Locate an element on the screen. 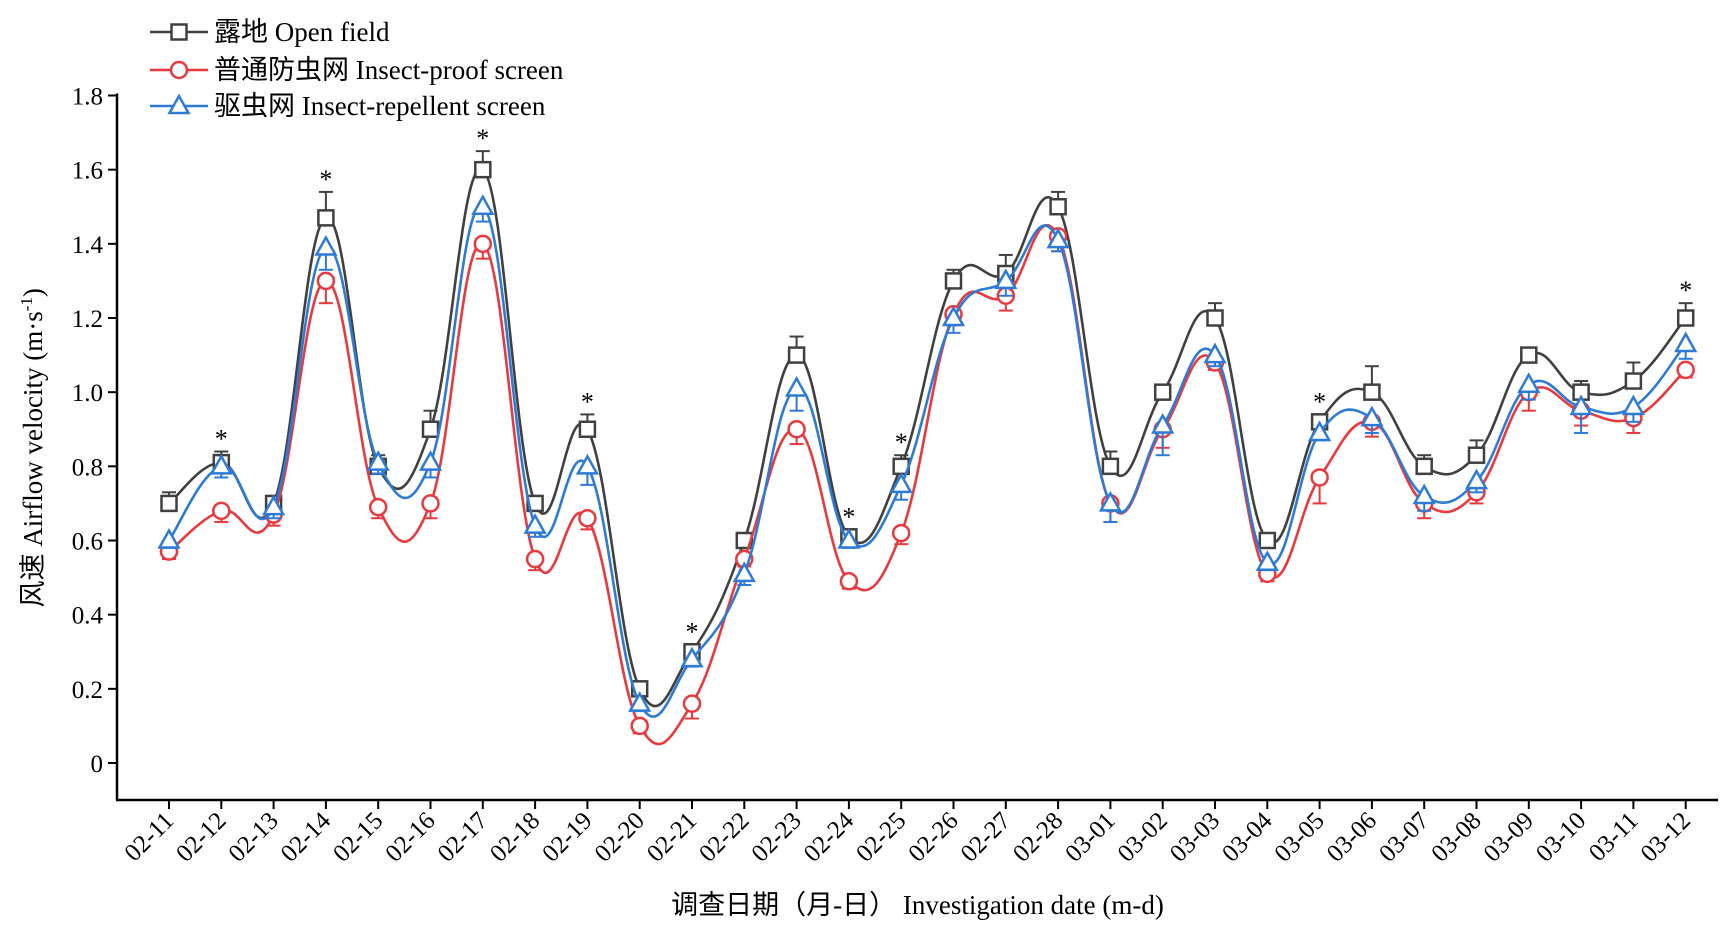 This screenshot has height=936, width=1729. x-tick-label: 02-13 is located at coordinates (254, 837).